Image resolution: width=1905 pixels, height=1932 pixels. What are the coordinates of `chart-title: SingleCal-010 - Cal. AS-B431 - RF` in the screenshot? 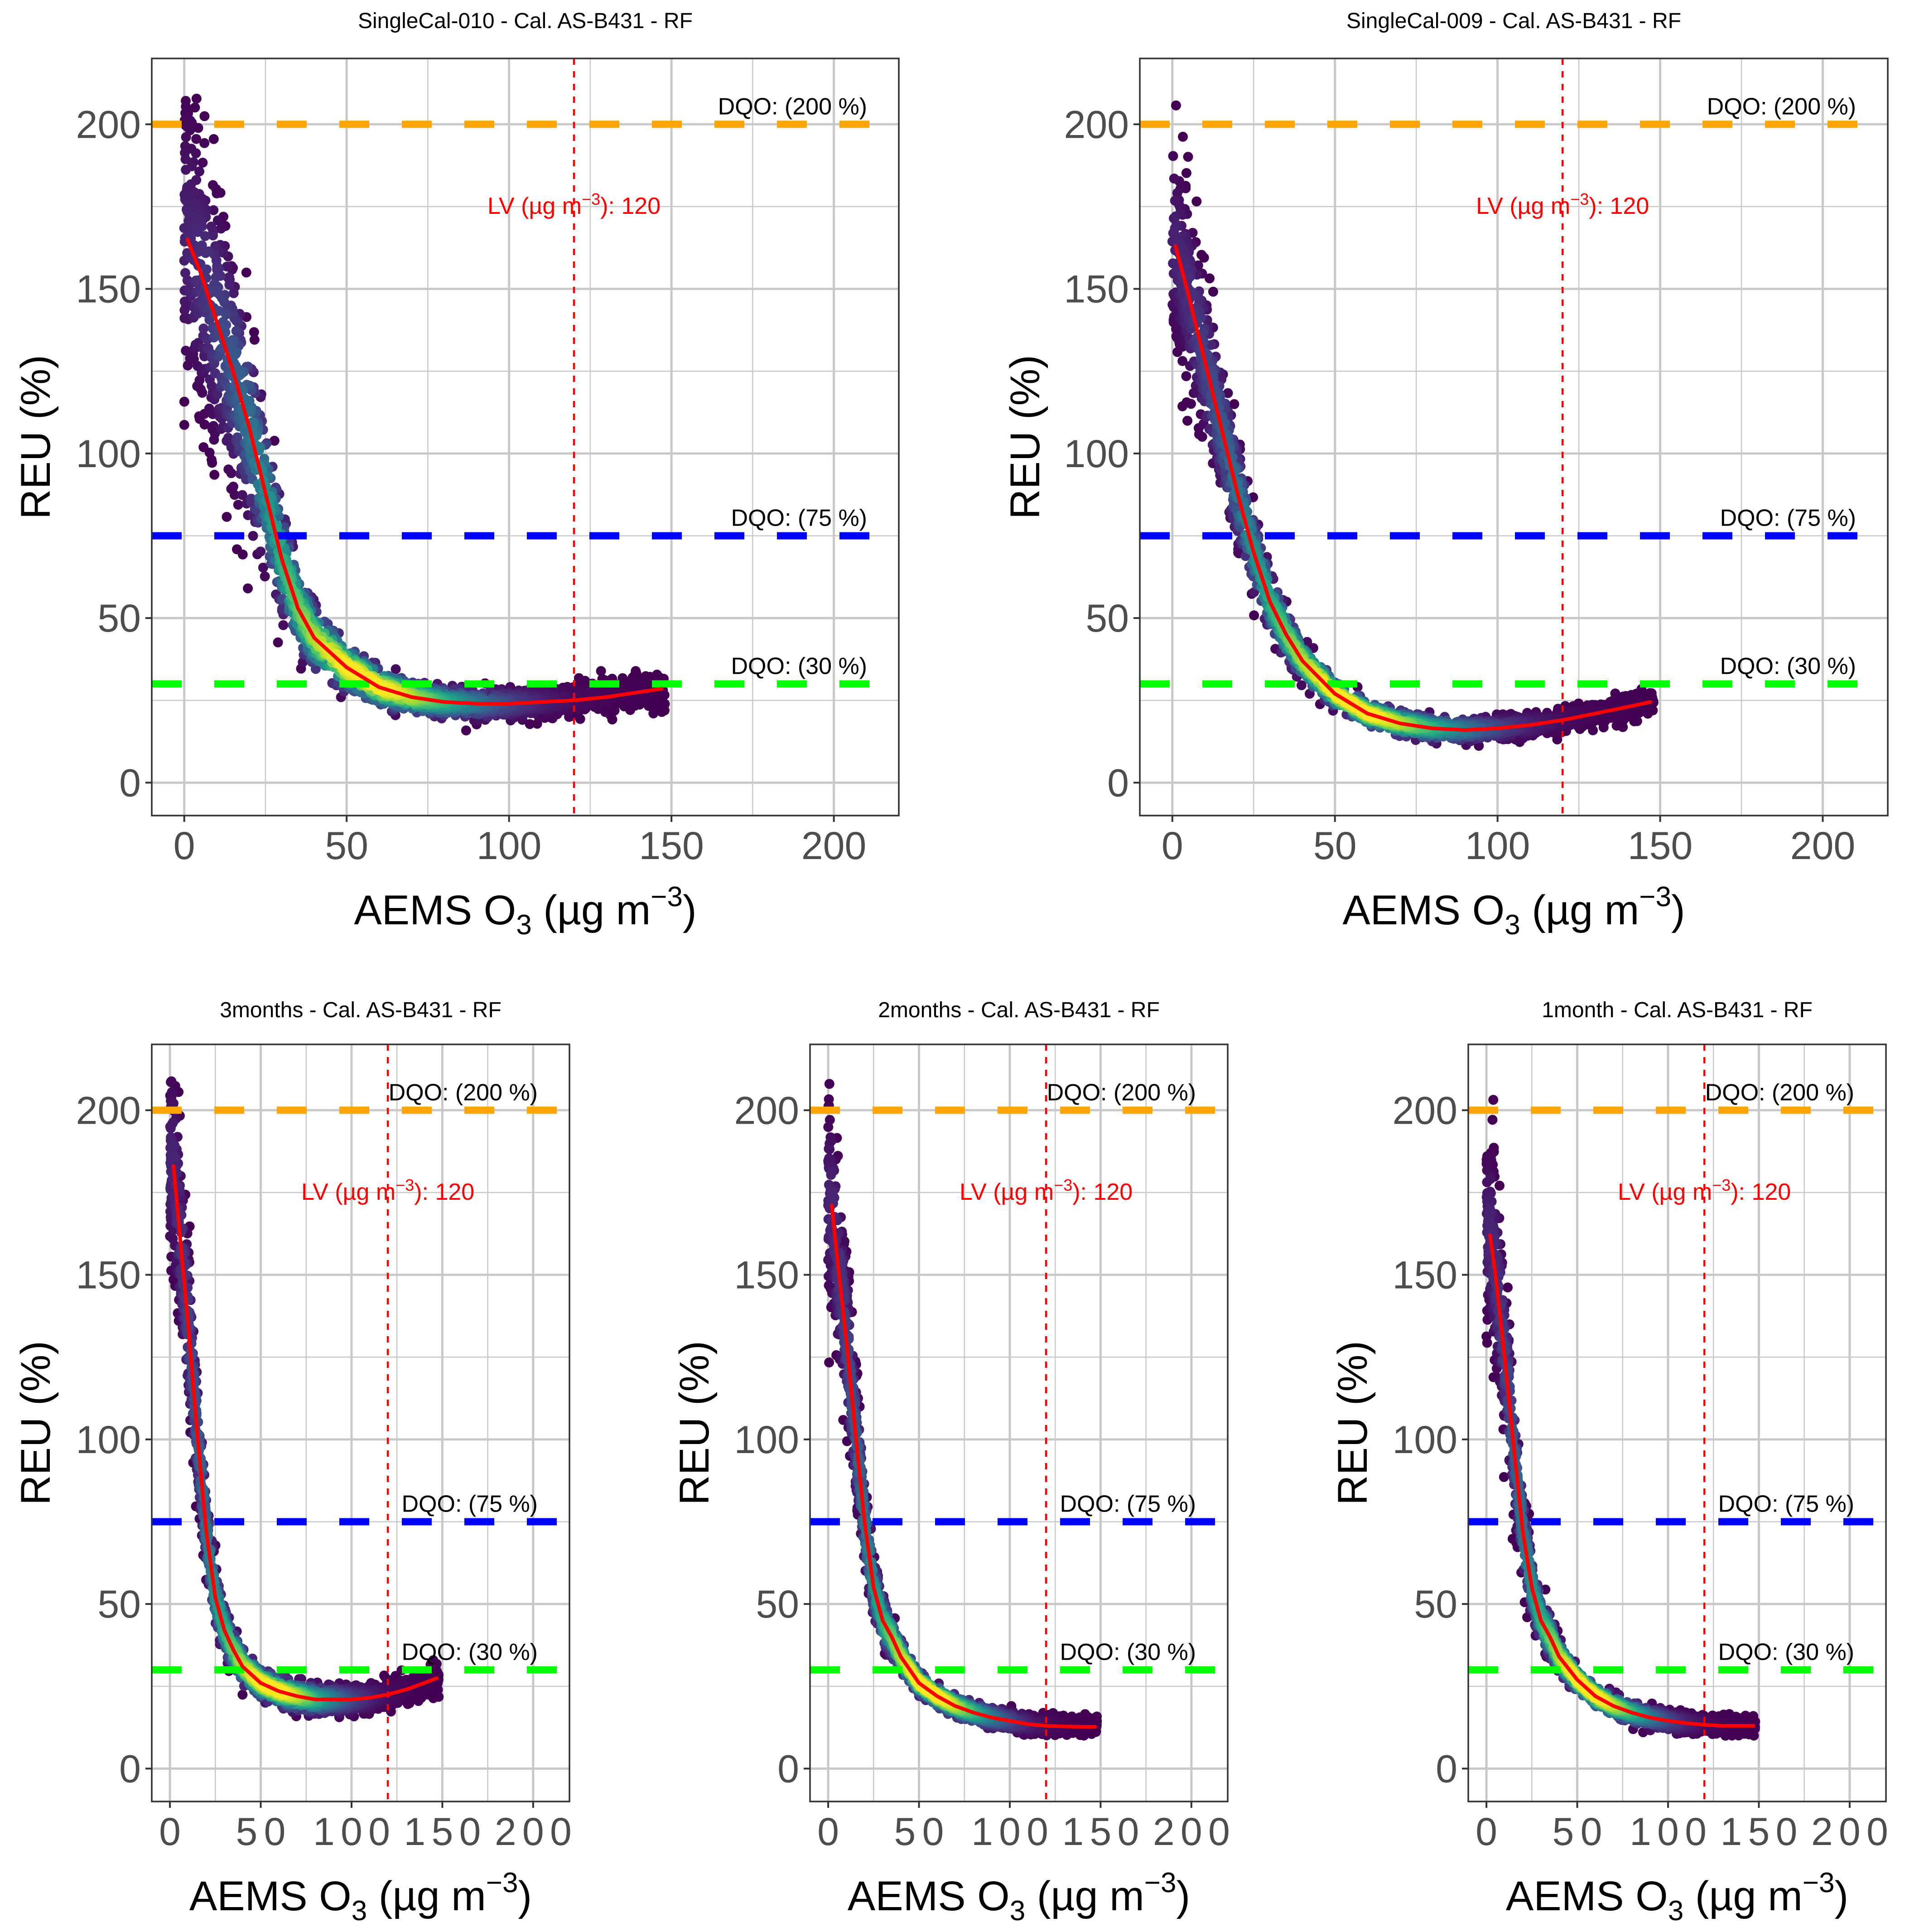 It's located at (525, 21).